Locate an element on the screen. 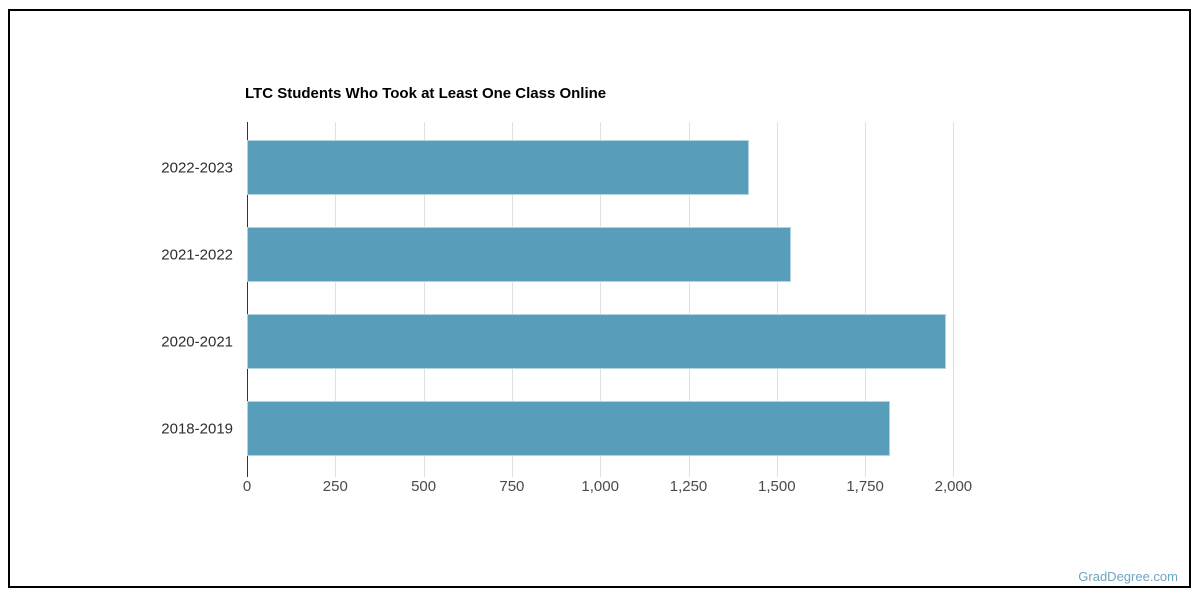  x-tick-label: 500 is located at coordinates (424, 486).